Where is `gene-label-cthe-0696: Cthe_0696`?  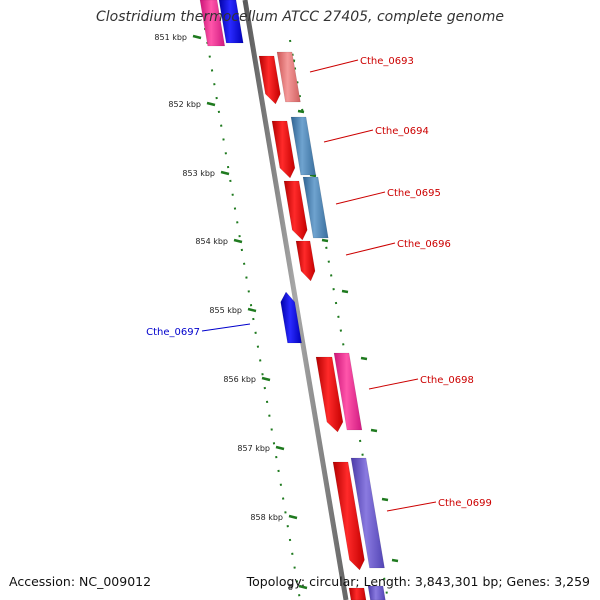
gene-label-cthe-0696: Cthe_0696 is located at coordinates (398, 247).